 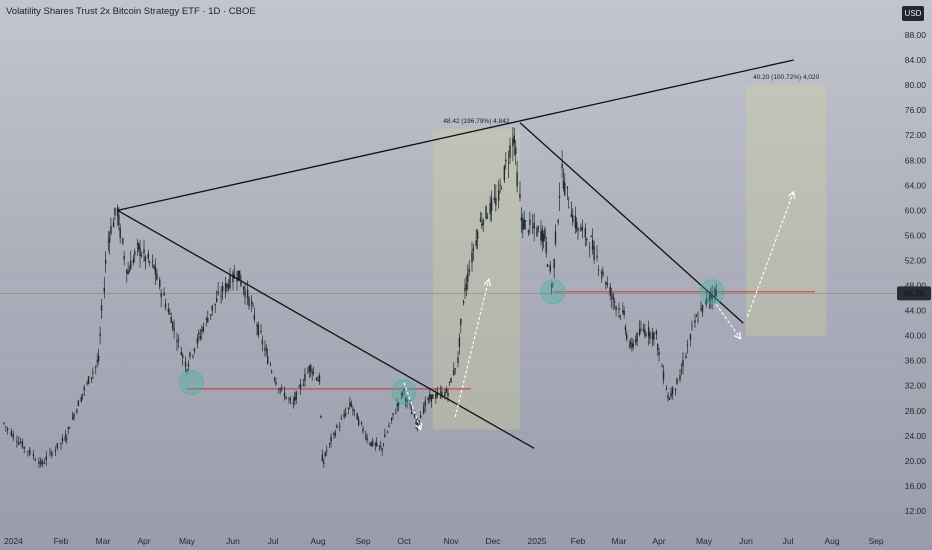 What do you see at coordinates (788, 541) in the screenshot?
I see `x-tick-label: Jul` at bounding box center [788, 541].